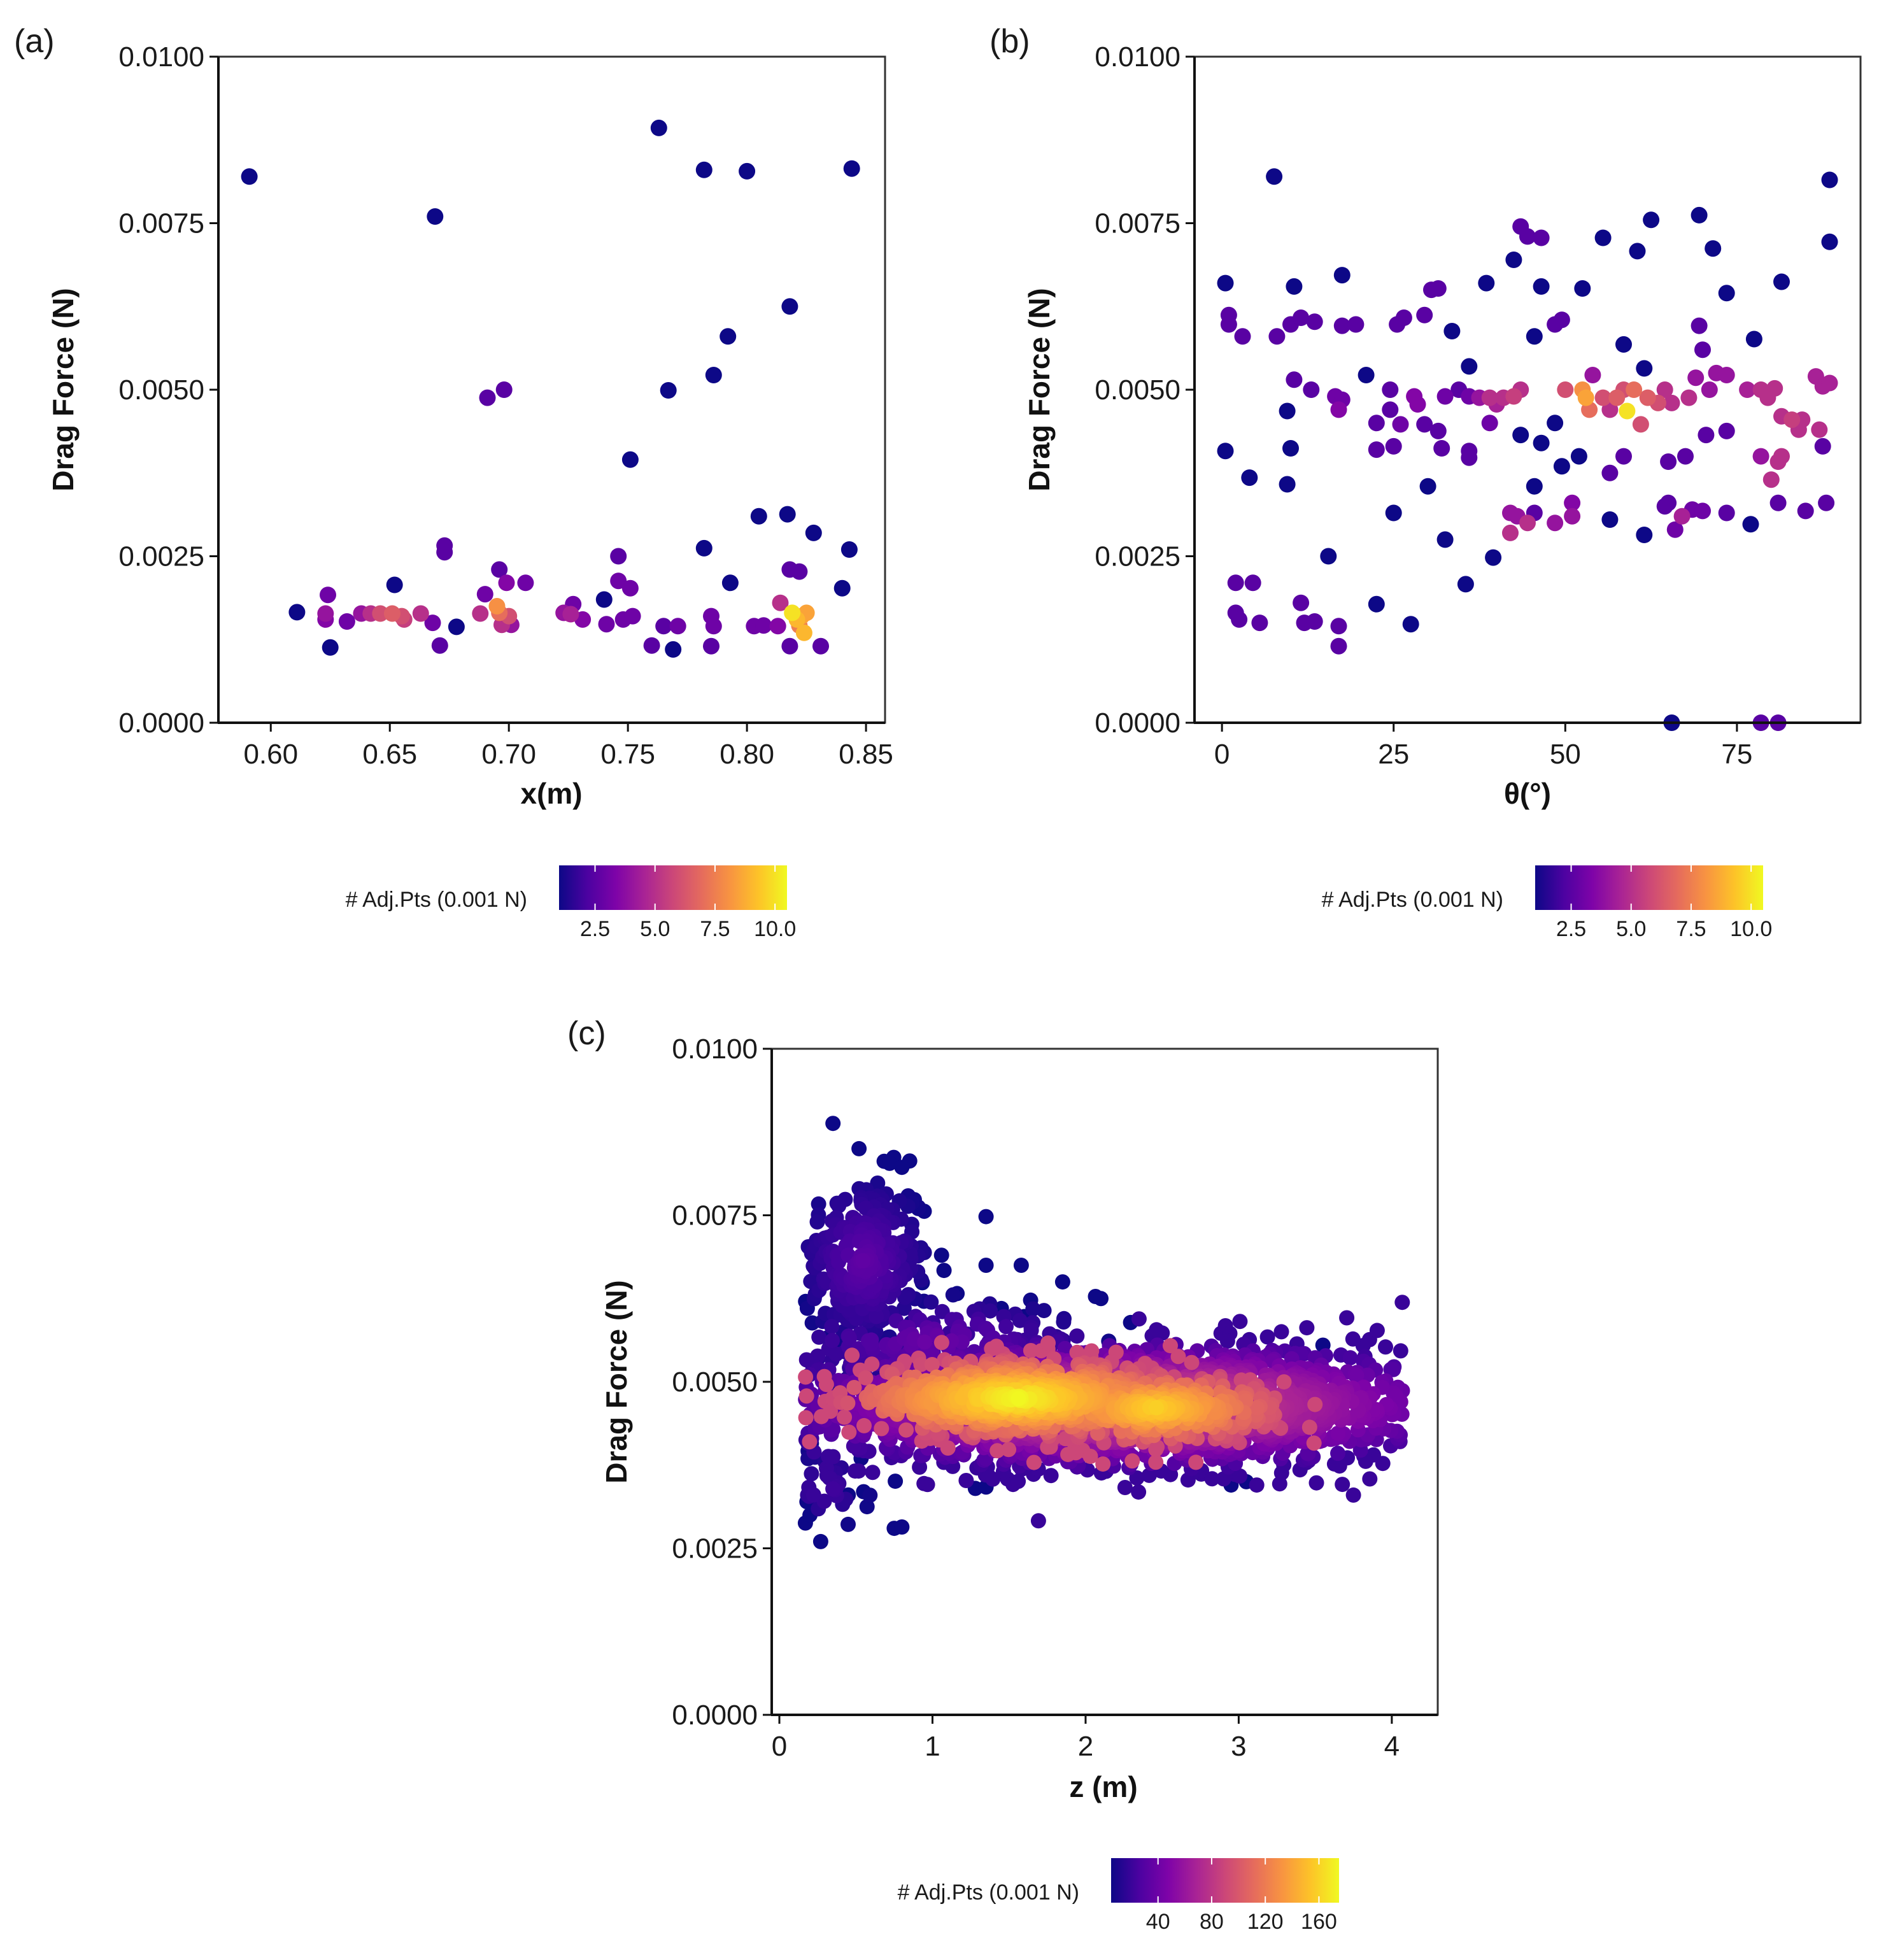  What do you see at coordinates (1565, 755) in the screenshot?
I see `x-tick-label: 50` at bounding box center [1565, 755].